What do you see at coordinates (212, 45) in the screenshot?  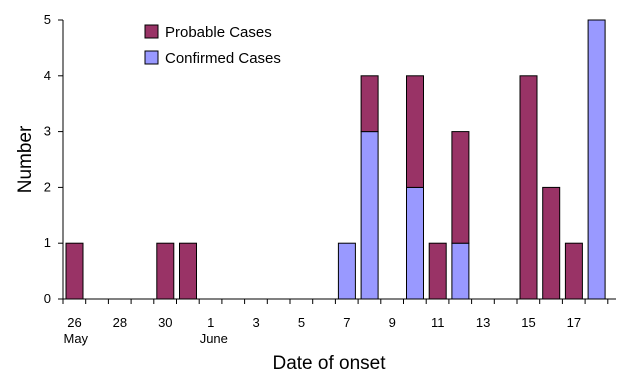 I see `legend: Probable Cases Confirmed Cases` at bounding box center [212, 45].